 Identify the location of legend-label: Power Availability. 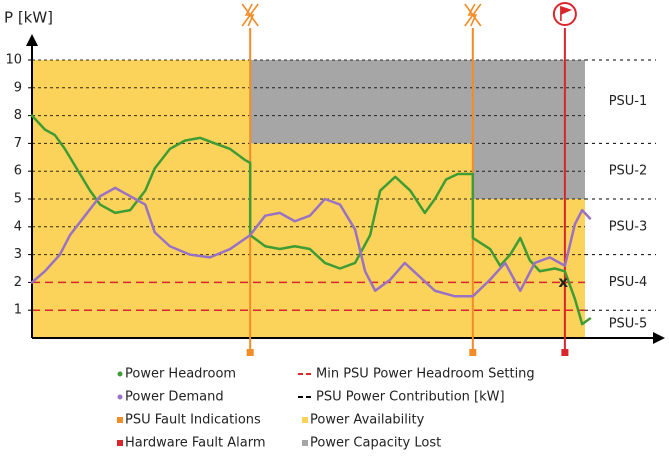
(367, 420).